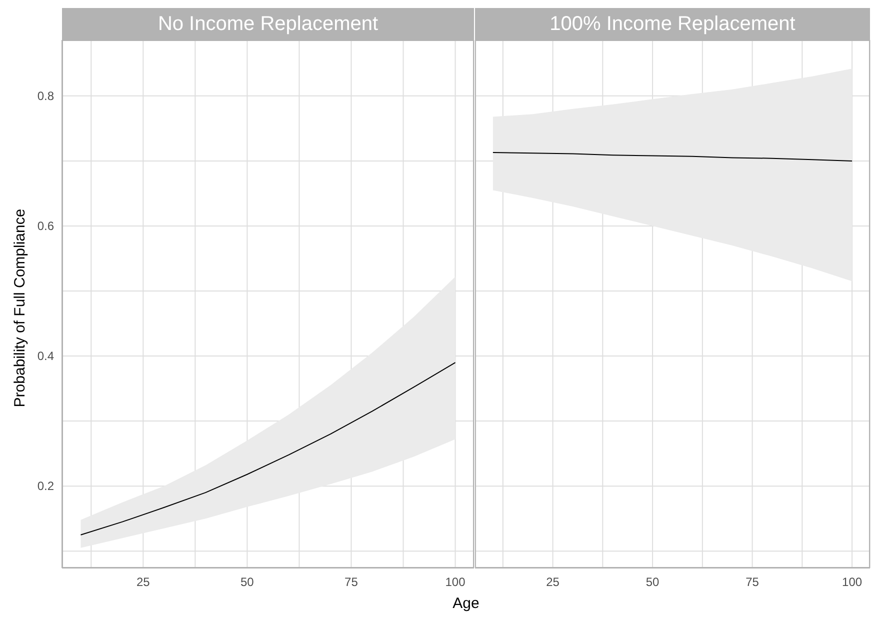 The height and width of the screenshot is (619, 873). Describe the element at coordinates (466, 603) in the screenshot. I see `x-axis-title: Age` at that location.